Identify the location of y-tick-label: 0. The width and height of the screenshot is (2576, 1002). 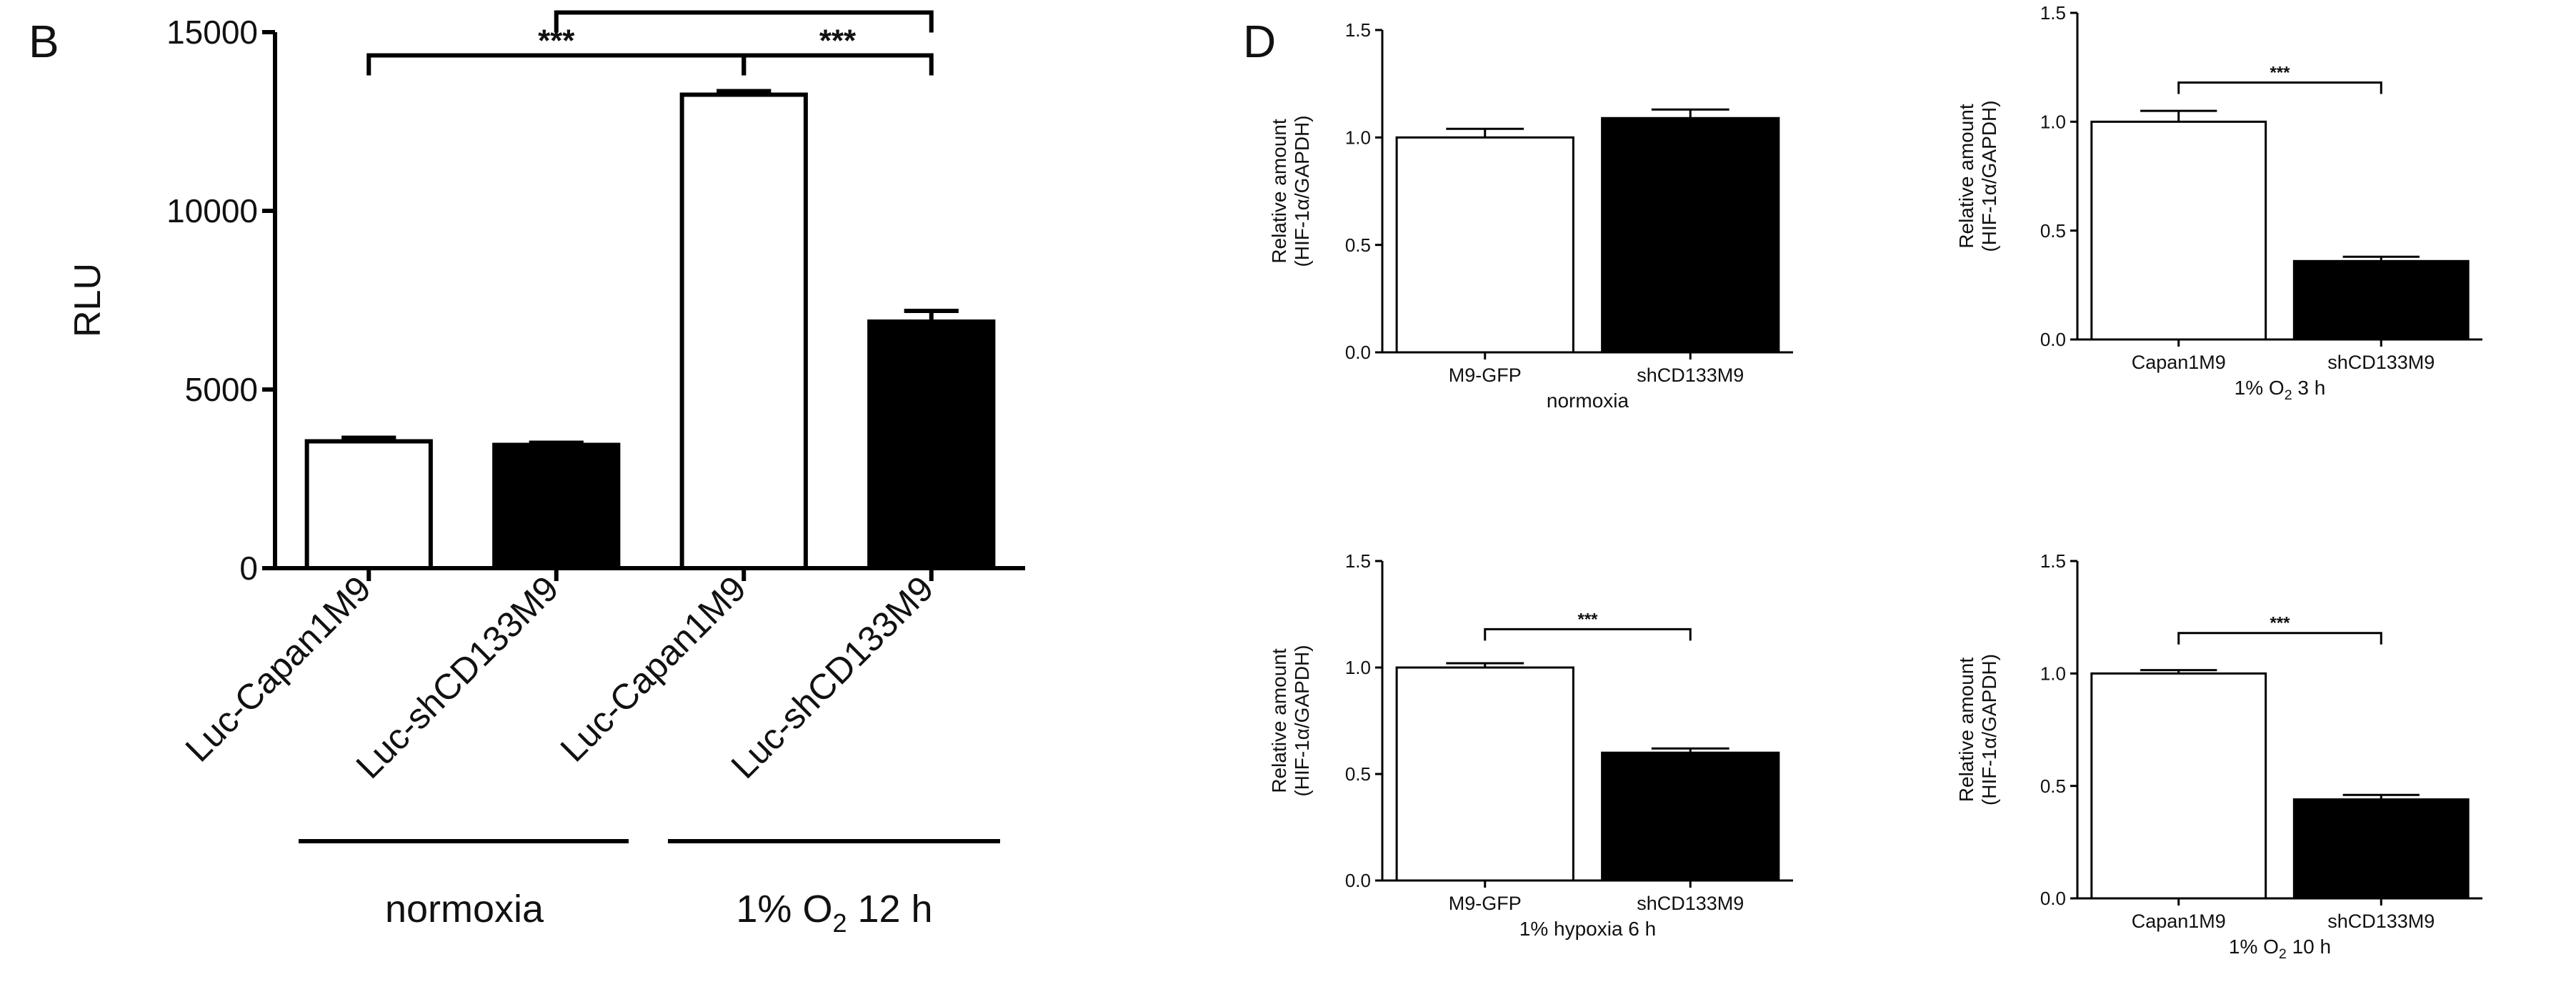
(248, 568).